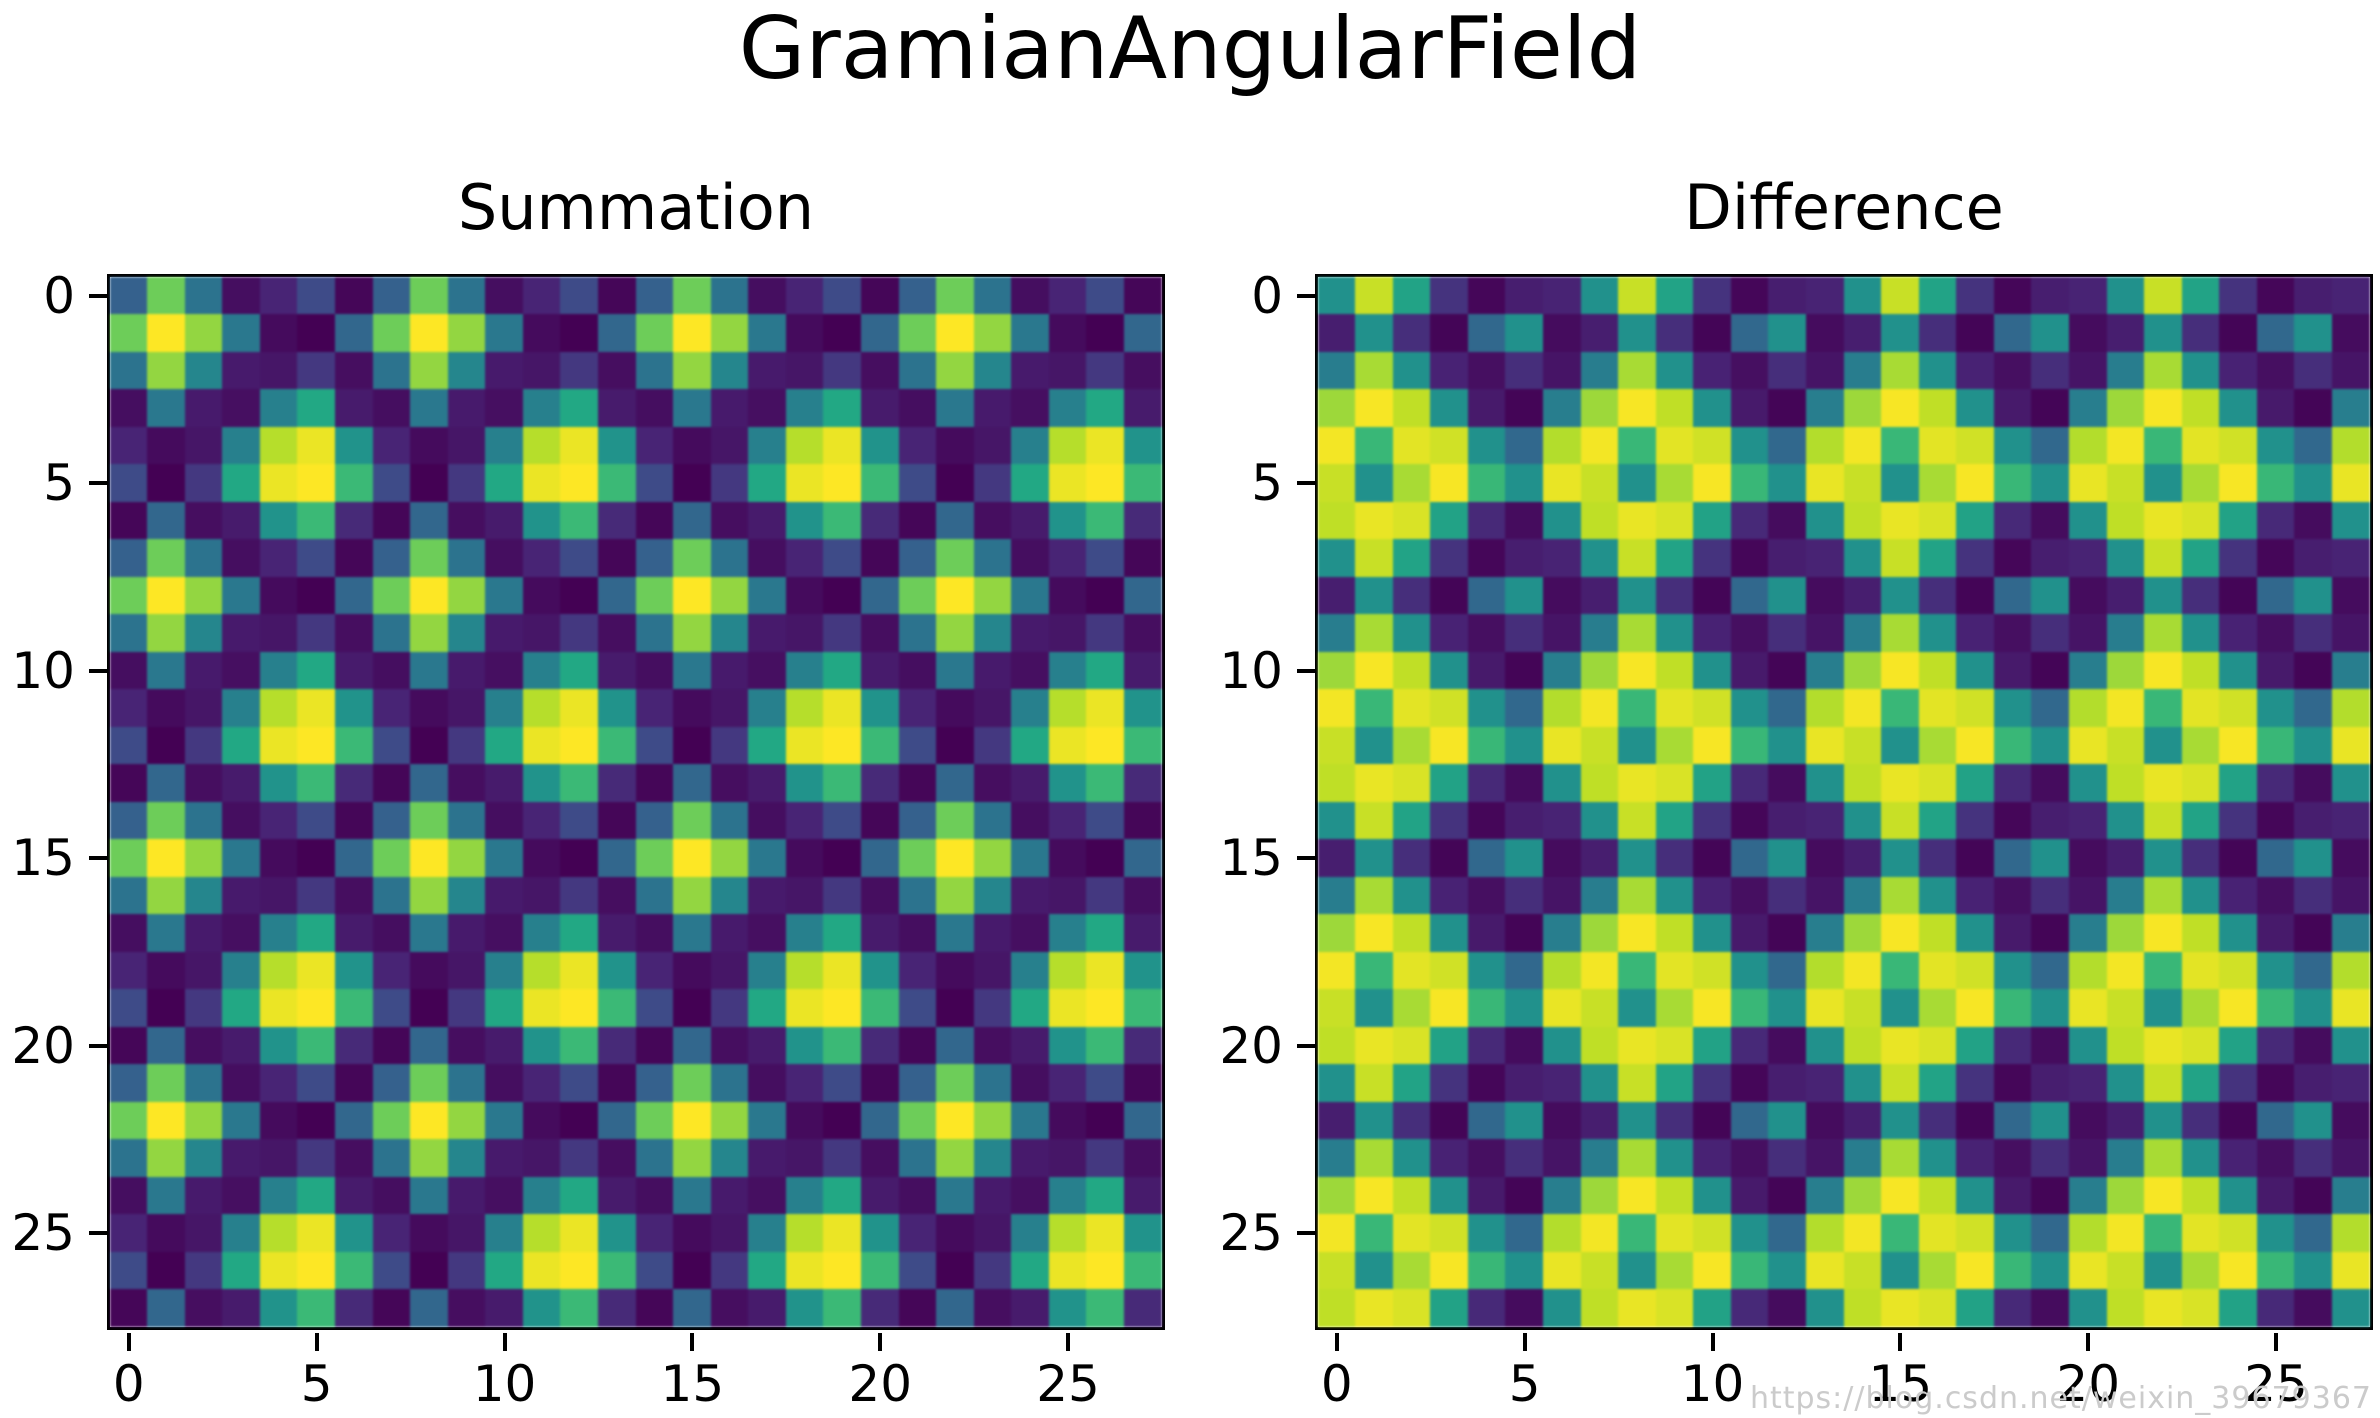 The width and height of the screenshot is (2380, 1418). I want to click on subplot-title-summation: Summation, so click(636, 207).